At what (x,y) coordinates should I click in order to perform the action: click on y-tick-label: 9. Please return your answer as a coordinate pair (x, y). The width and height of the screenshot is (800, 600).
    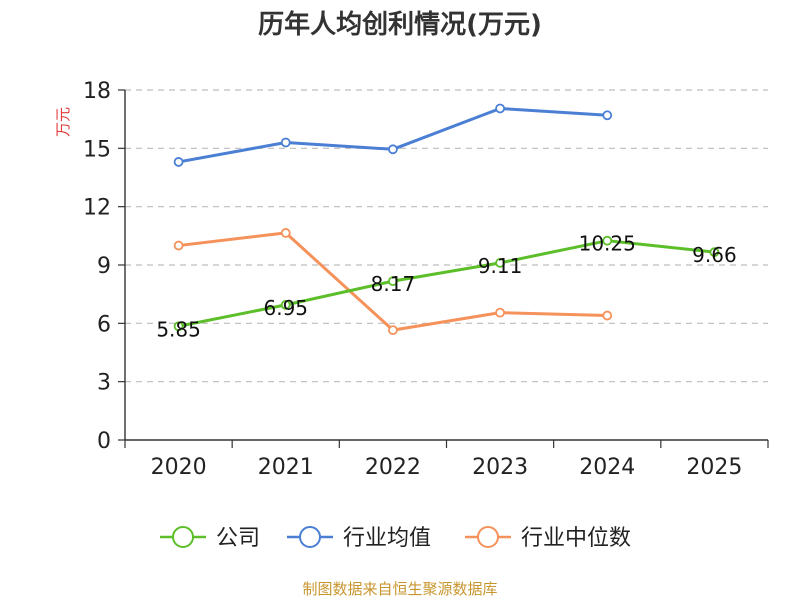
    Looking at the image, I should click on (104, 266).